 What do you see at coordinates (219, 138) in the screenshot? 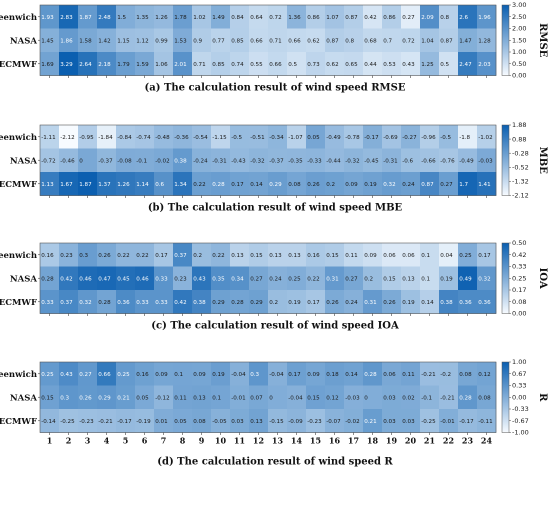
I see `cell-value-label: -1.15` at bounding box center [219, 138].